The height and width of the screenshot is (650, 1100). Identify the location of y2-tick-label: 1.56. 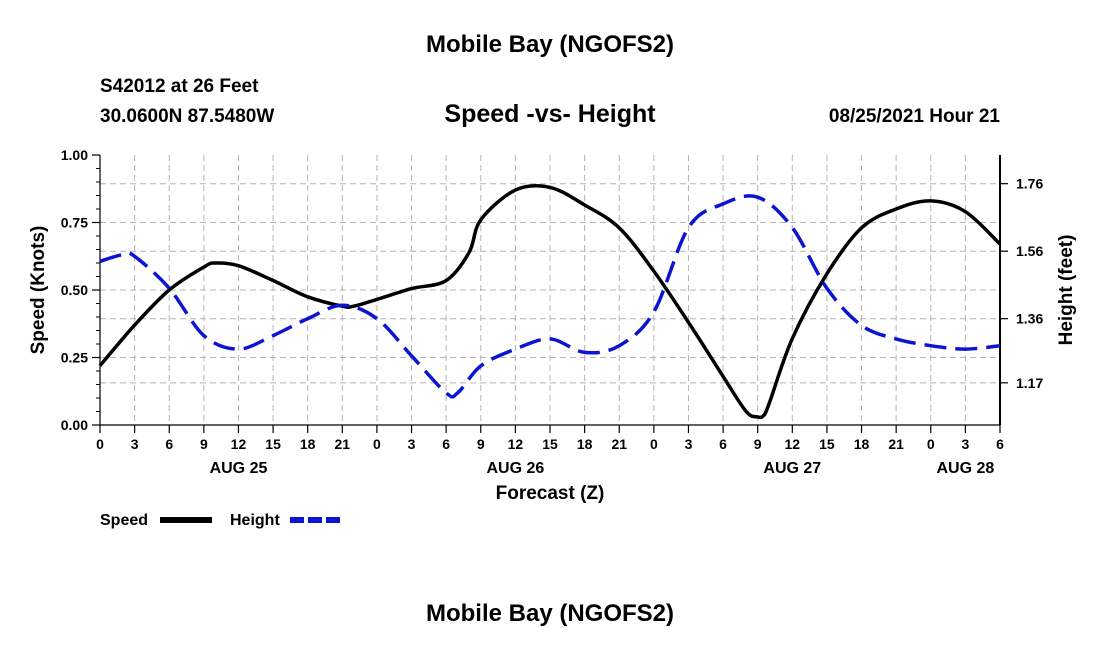
(1029, 251).